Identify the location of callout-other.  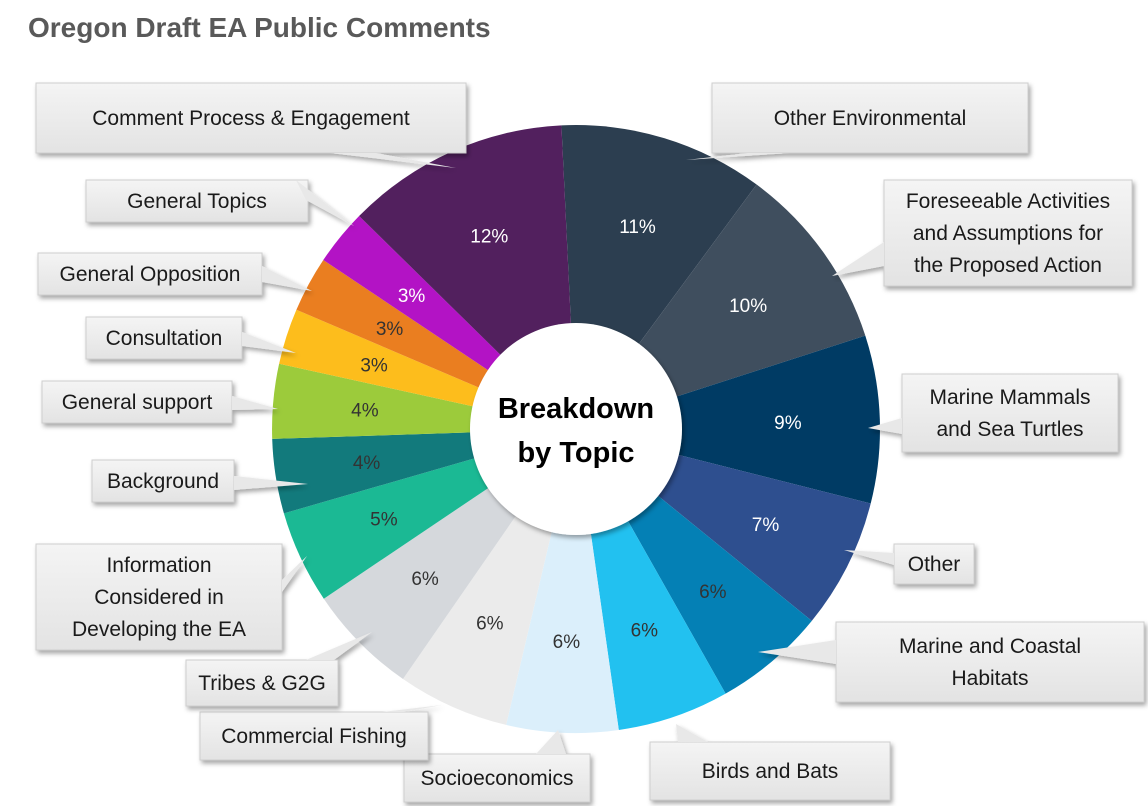
(909, 564).